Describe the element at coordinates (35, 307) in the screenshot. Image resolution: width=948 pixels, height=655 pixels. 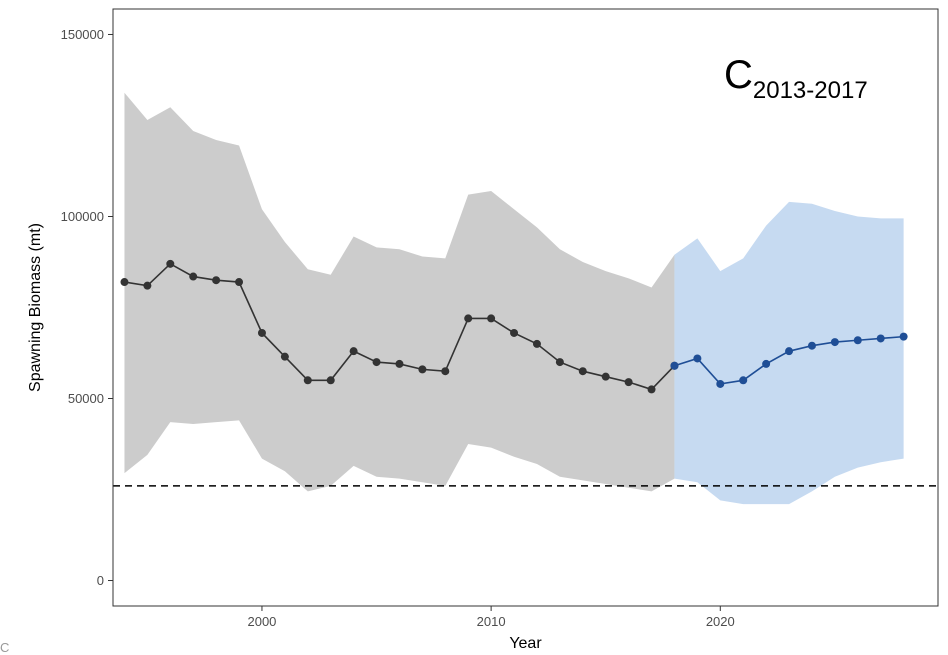
I see `y-axis-title: Spawning Biomass (mt)` at that location.